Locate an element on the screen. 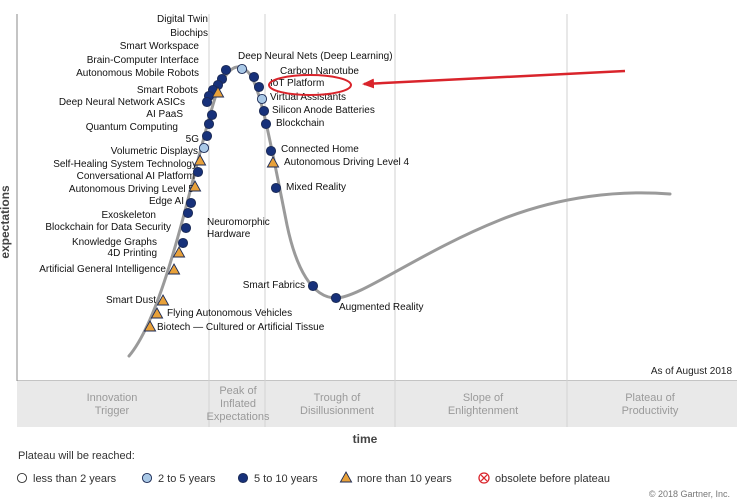 This screenshot has height=502, width=740. label-iot-platform: IoT Platform is located at coordinates (297, 83).